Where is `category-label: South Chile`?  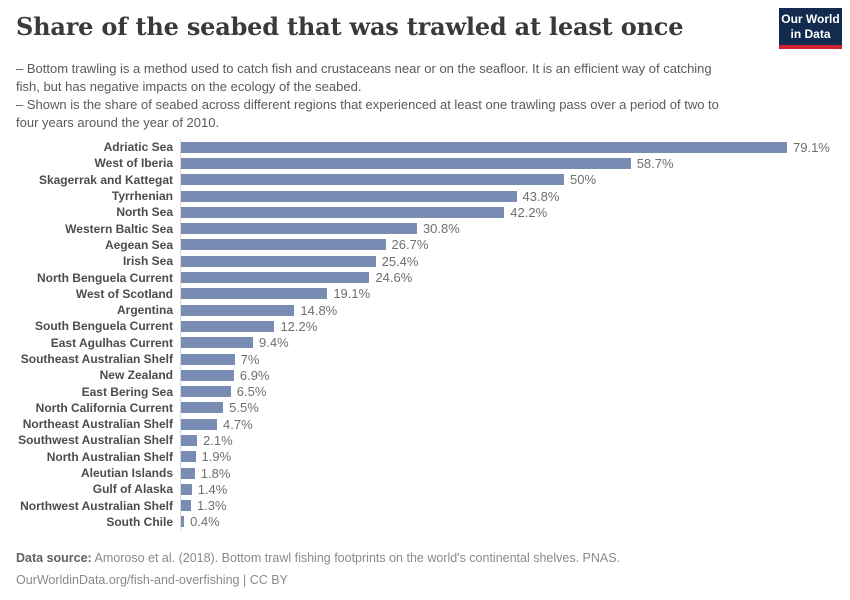
category-label: South Chile is located at coordinates (139, 521).